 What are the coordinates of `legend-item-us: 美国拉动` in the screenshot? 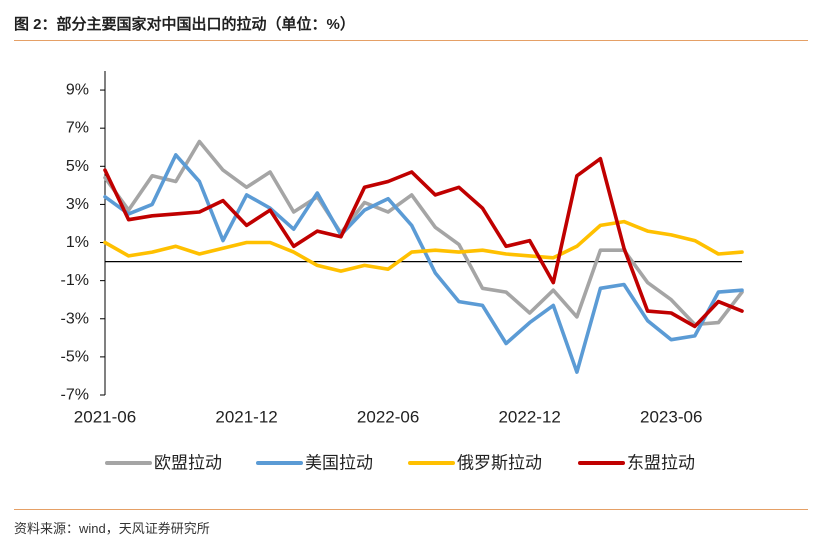 It's located at (314, 463).